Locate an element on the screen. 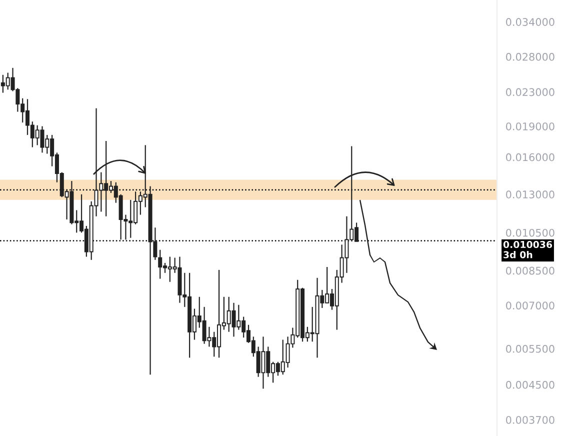 This screenshot has width=569, height=436. y-tick-label: 0.007000 is located at coordinates (530, 306).